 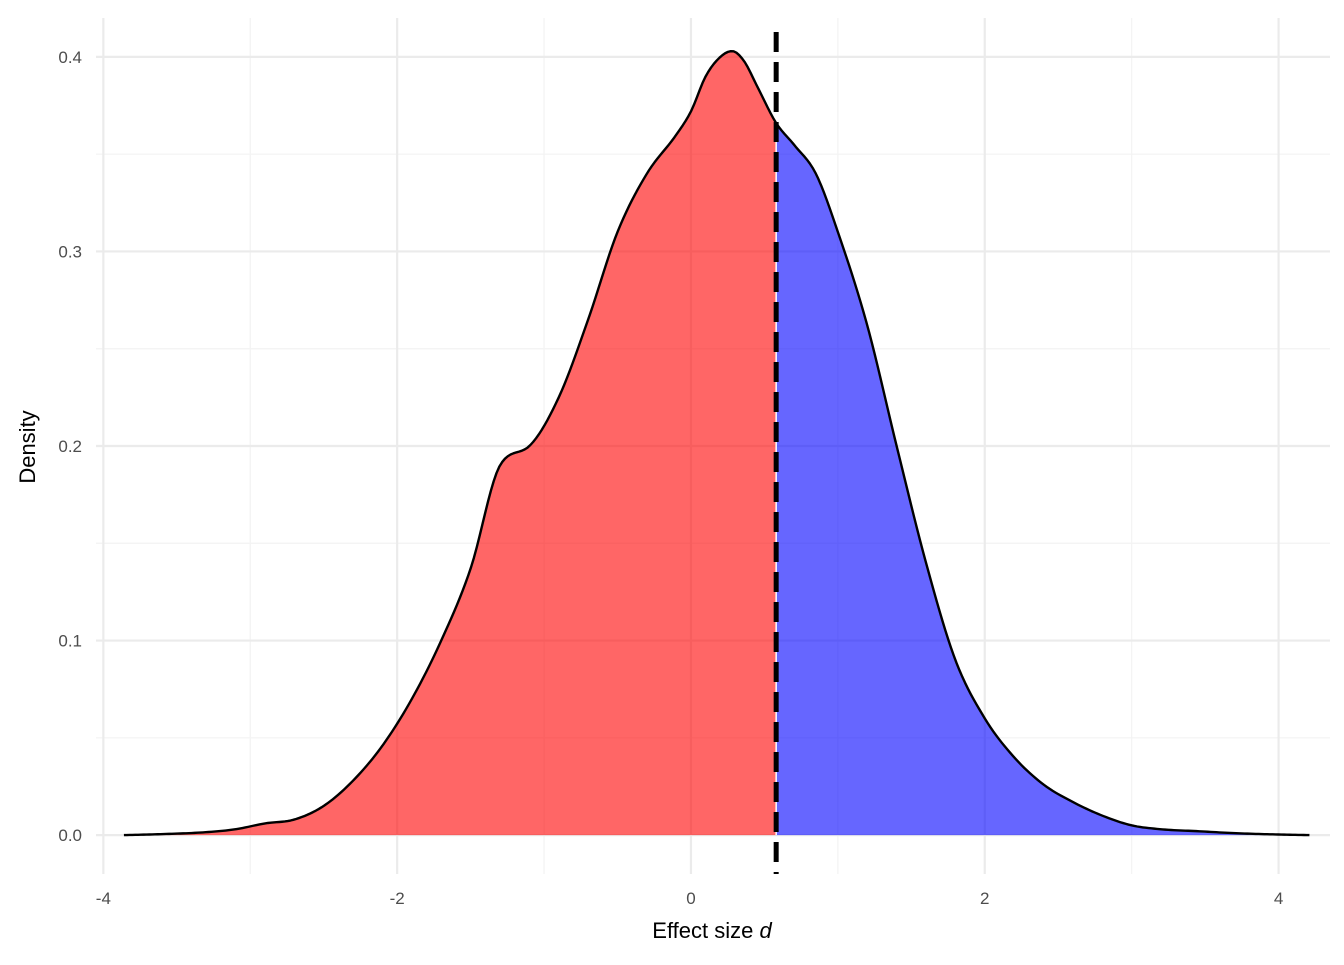 I want to click on x-tick-label: 4, so click(x=1278, y=898).